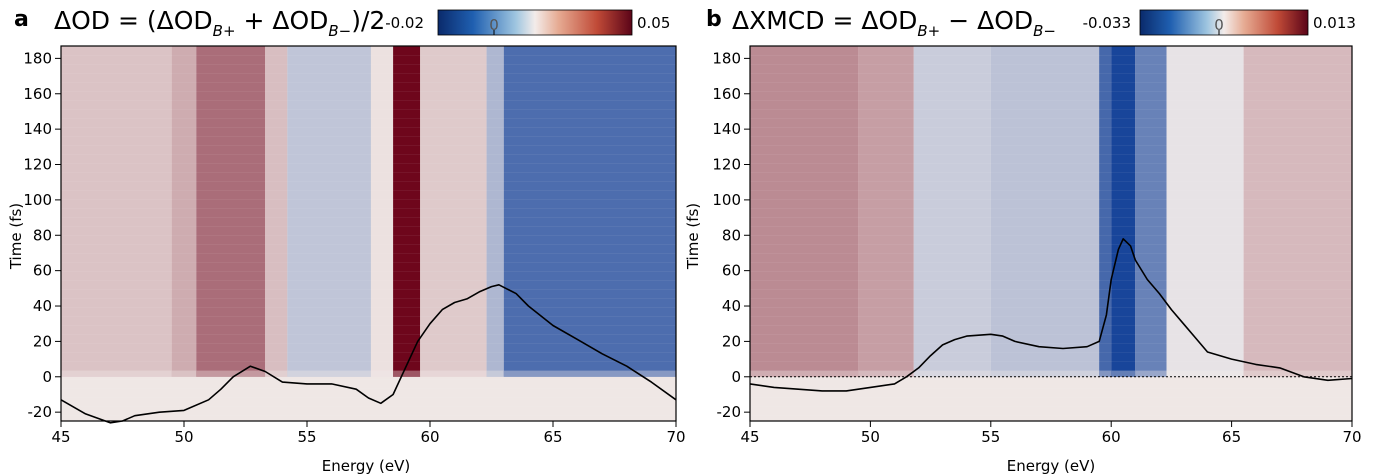  I want to click on panel-b-colorbar-zero: 0, so click(1219, 25).